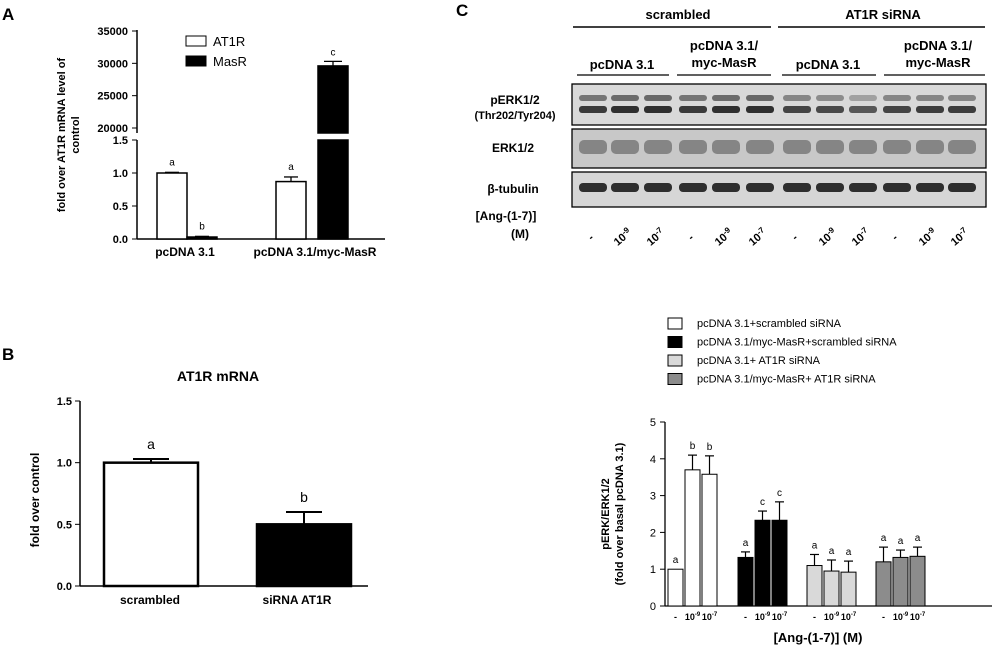  Describe the element at coordinates (120, 240) in the screenshot. I see `panel-a-ytick-label: 0.0` at that location.